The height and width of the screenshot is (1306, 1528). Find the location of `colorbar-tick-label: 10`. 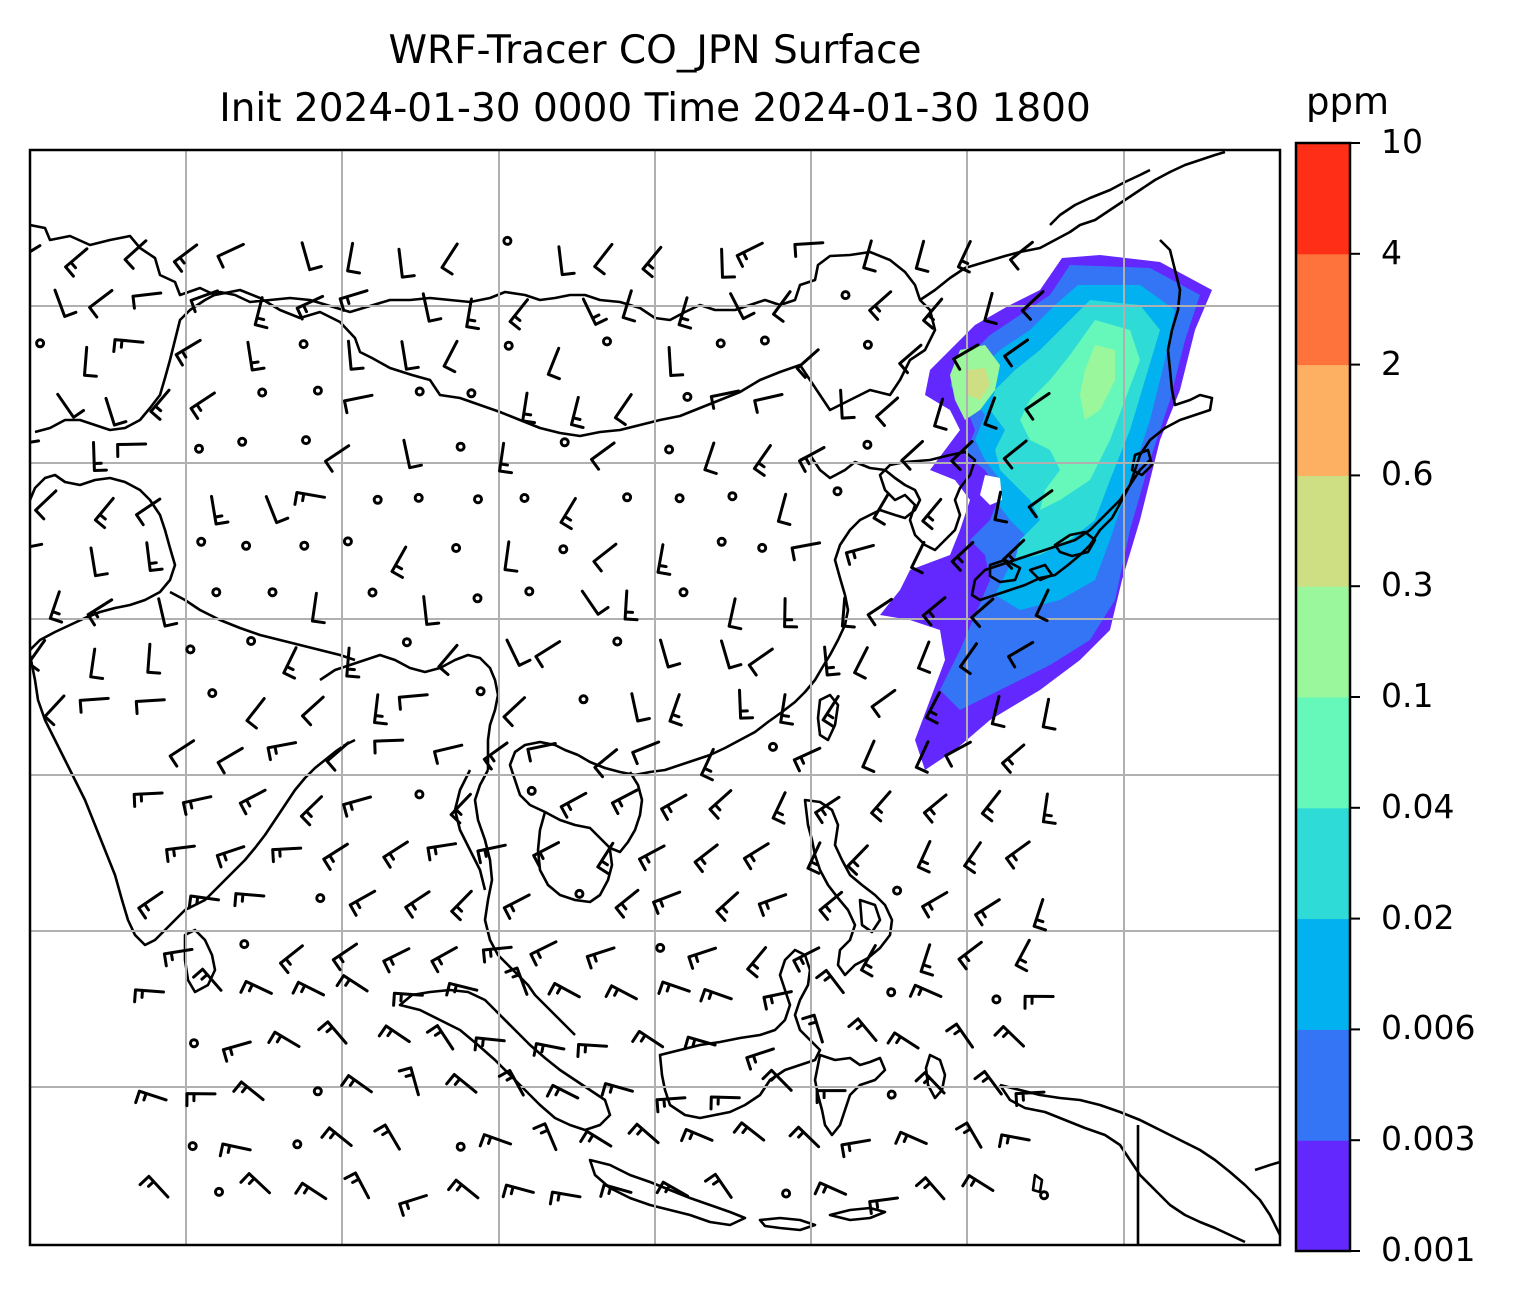

colorbar-tick-label: 10 is located at coordinates (1402, 141).